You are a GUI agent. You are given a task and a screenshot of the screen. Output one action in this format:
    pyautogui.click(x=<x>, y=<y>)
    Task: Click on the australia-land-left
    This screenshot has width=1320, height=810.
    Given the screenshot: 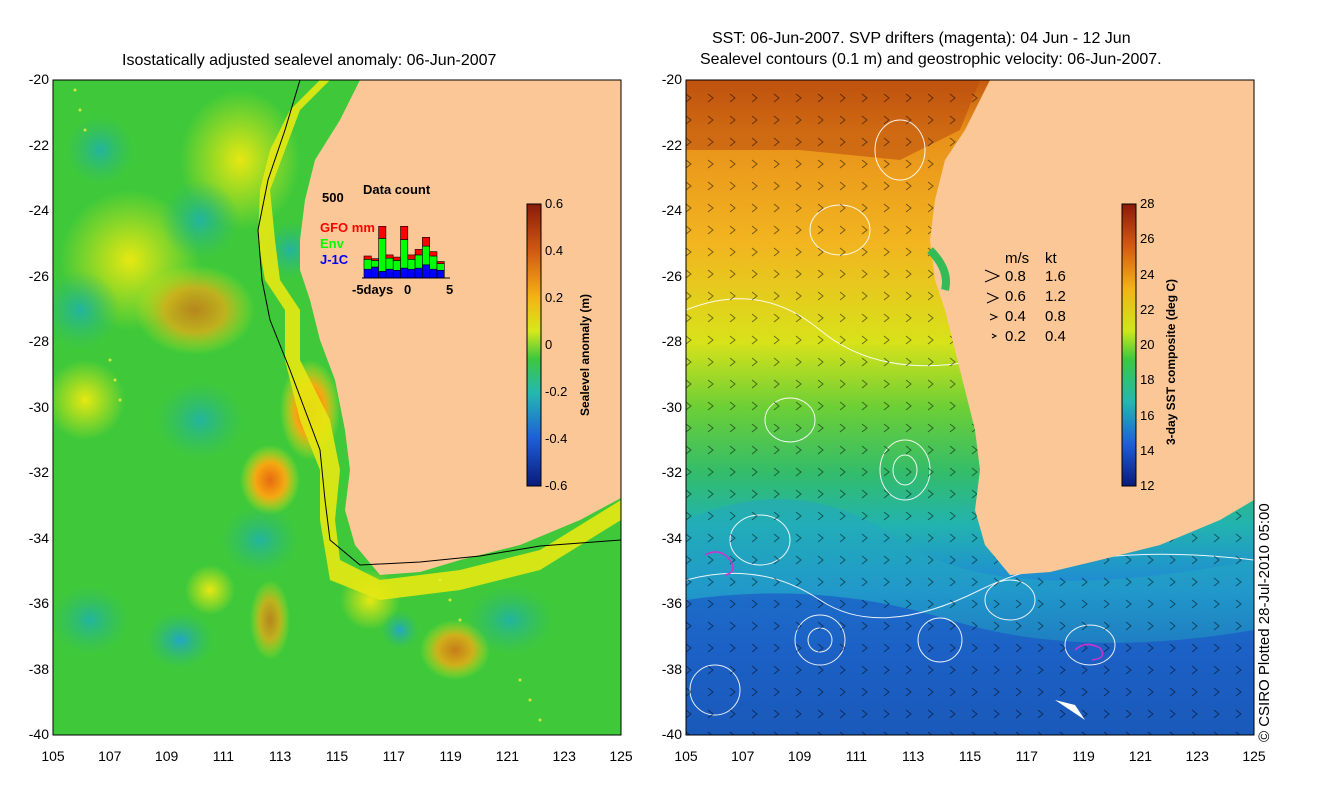 What is the action you would take?
    pyautogui.click(x=460, y=327)
    